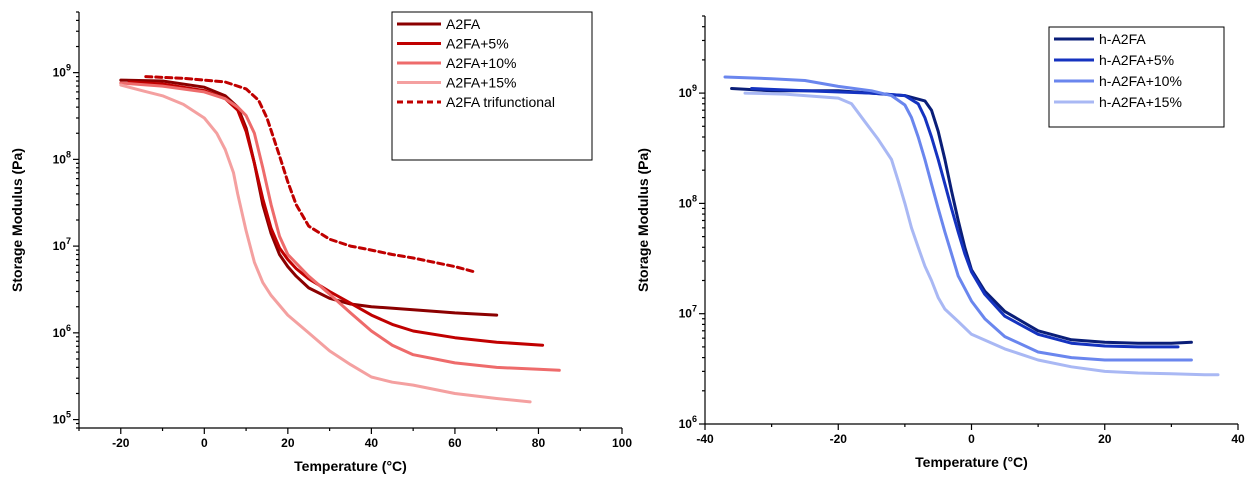  What do you see at coordinates (481, 83) in the screenshot?
I see `legend-label: A2FA+15%` at bounding box center [481, 83].